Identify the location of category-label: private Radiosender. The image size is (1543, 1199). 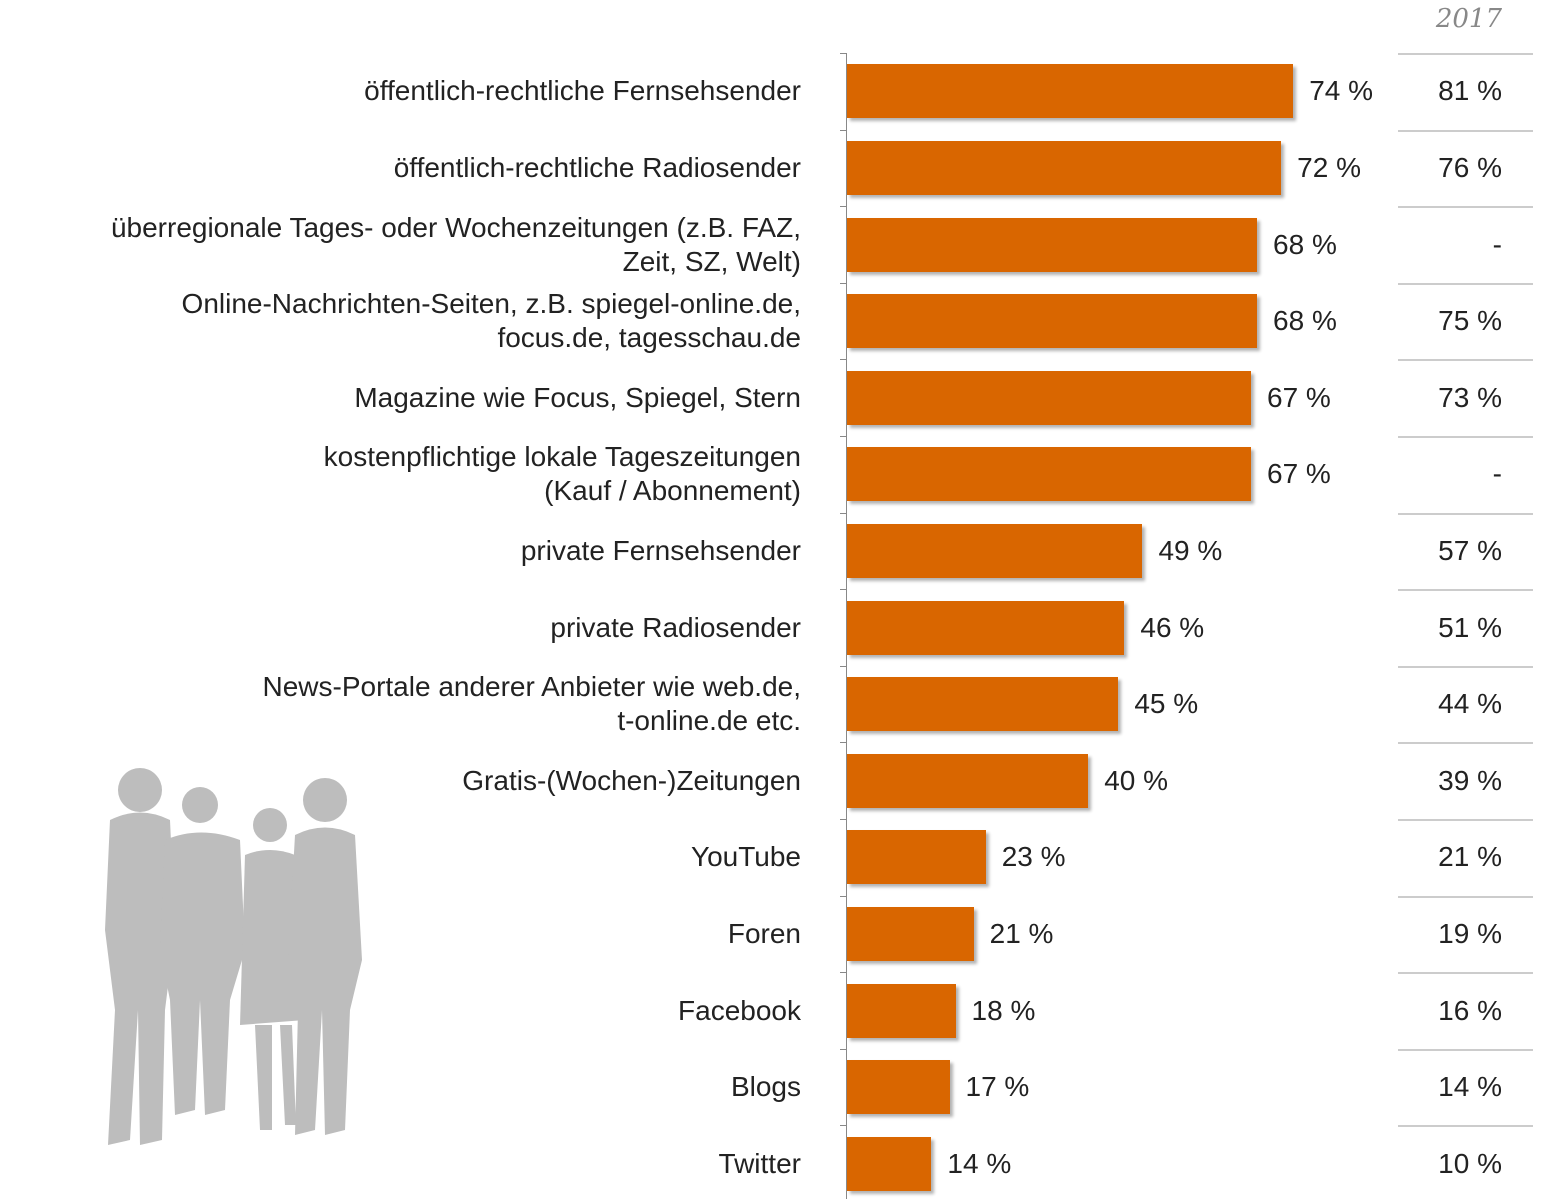
(675, 627).